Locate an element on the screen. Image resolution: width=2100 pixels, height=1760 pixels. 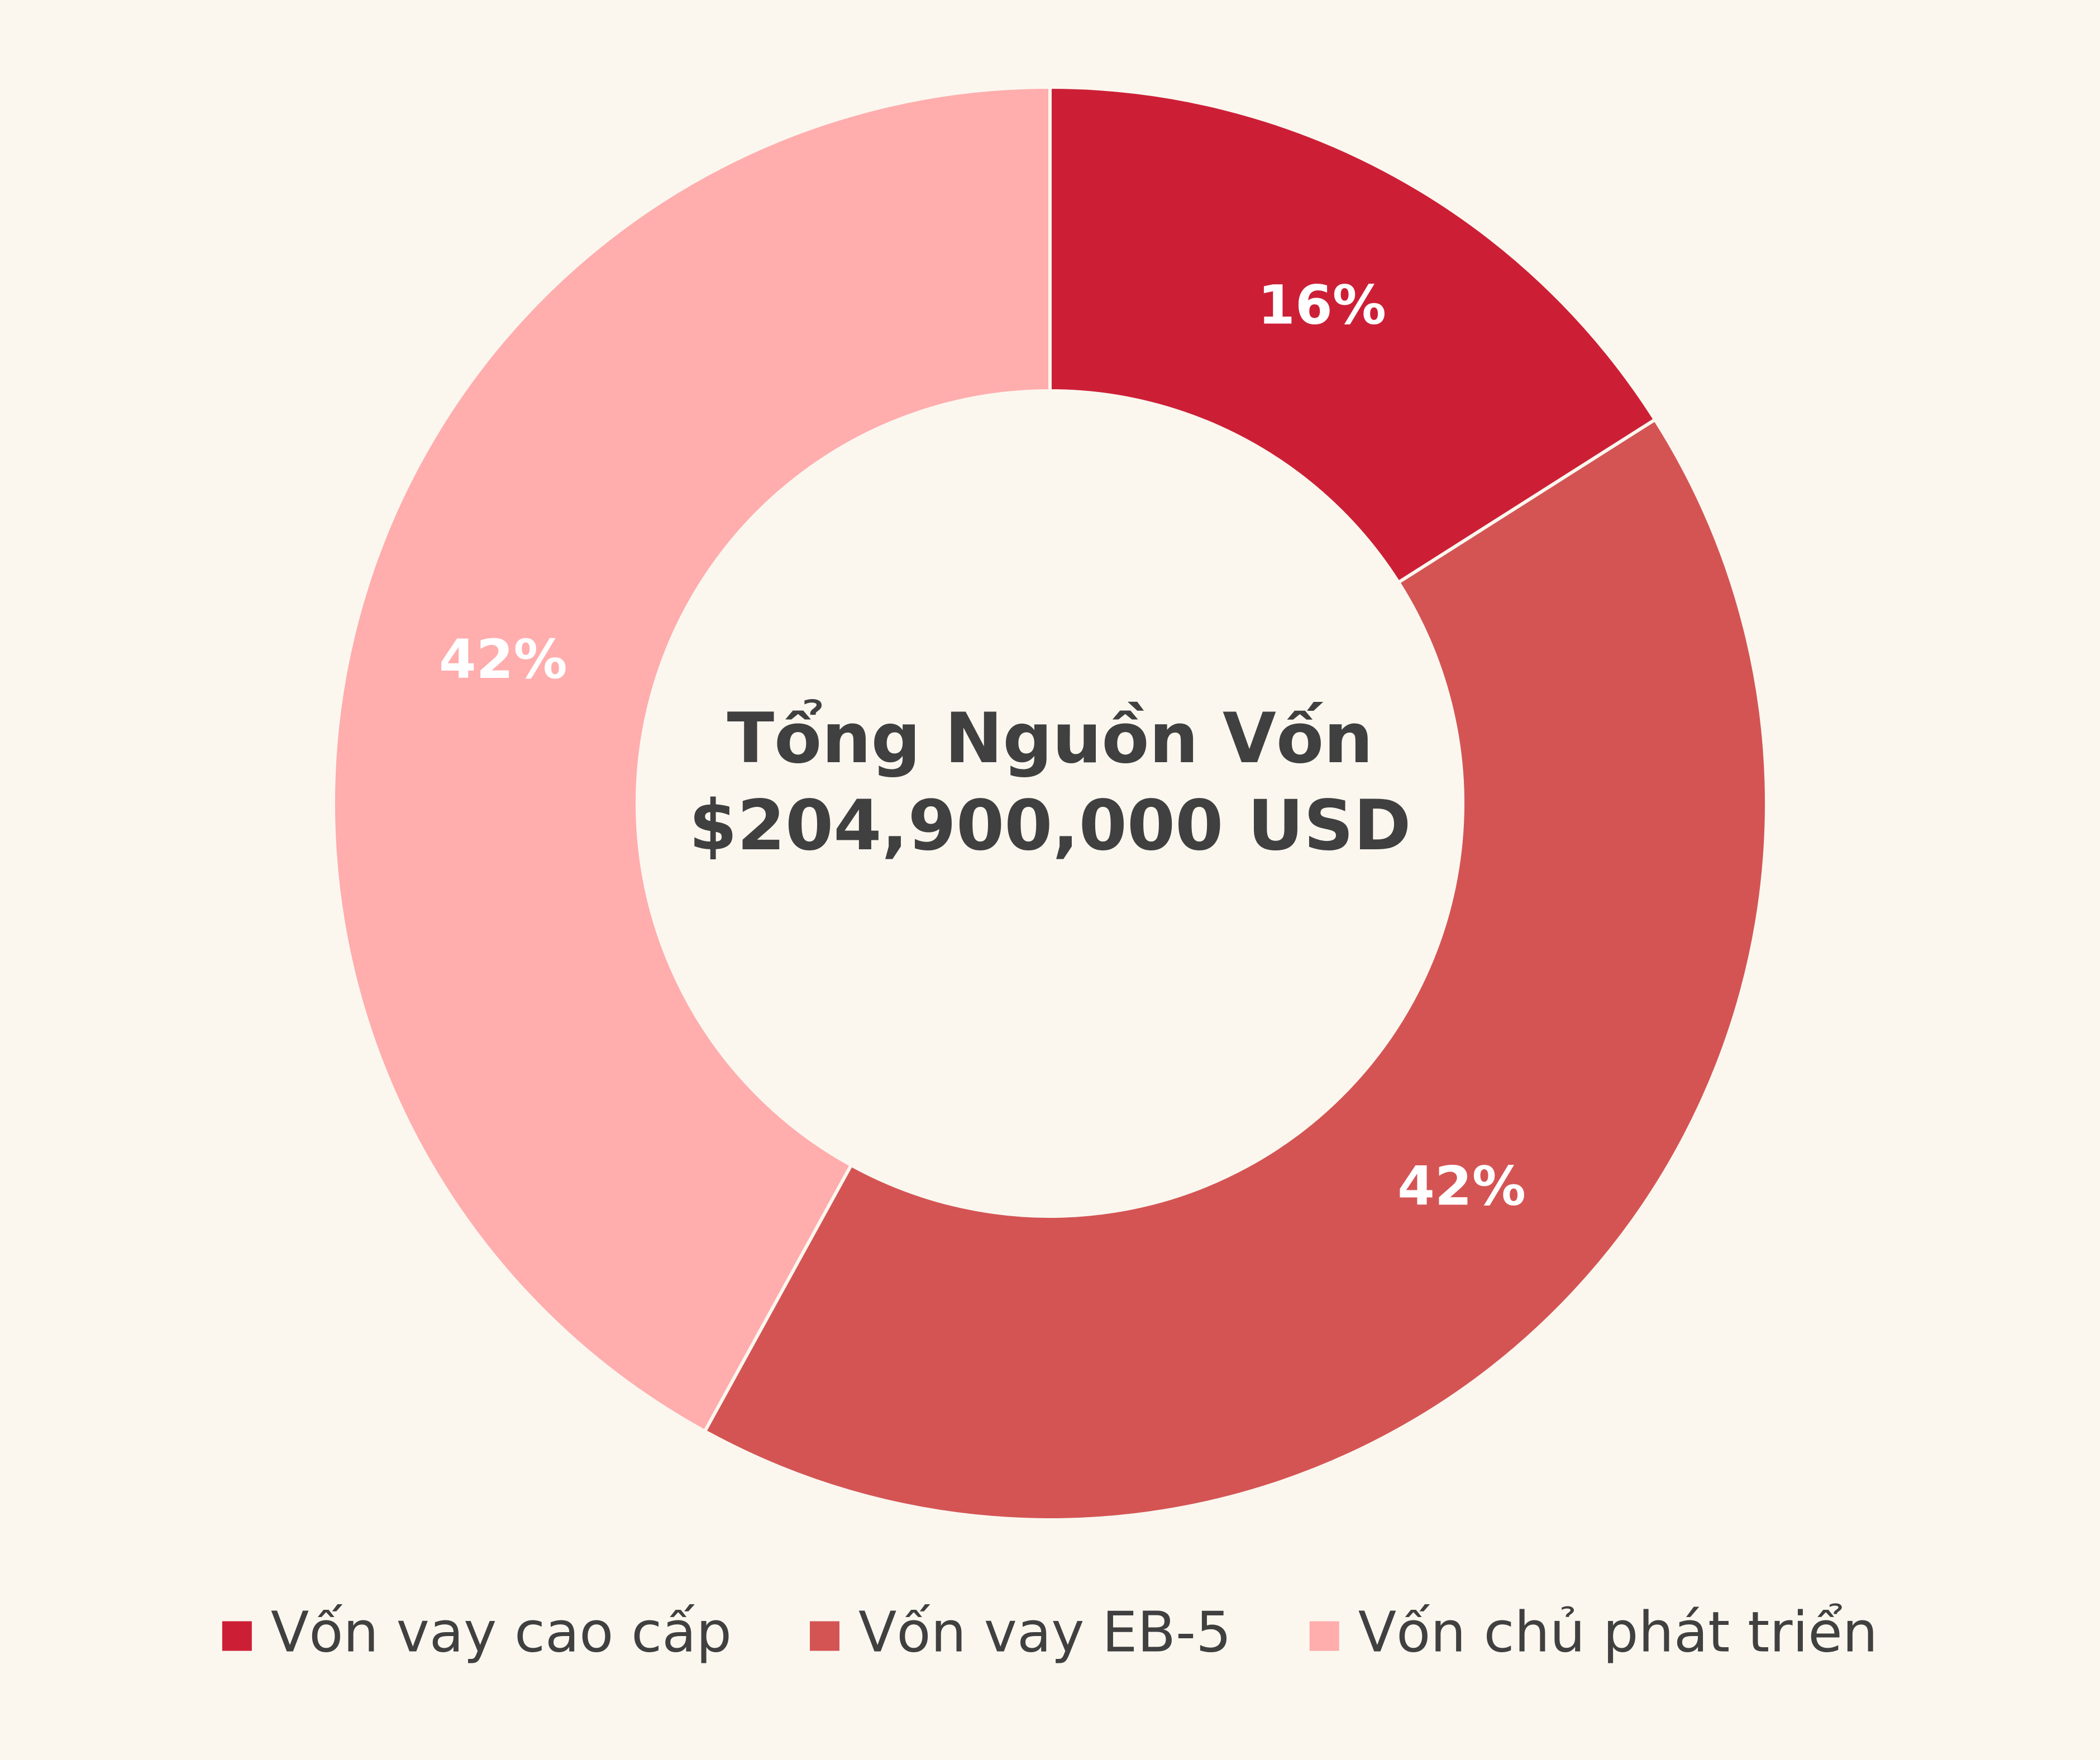
center-subtitle: $204,900,000 USD is located at coordinates (1050, 826).